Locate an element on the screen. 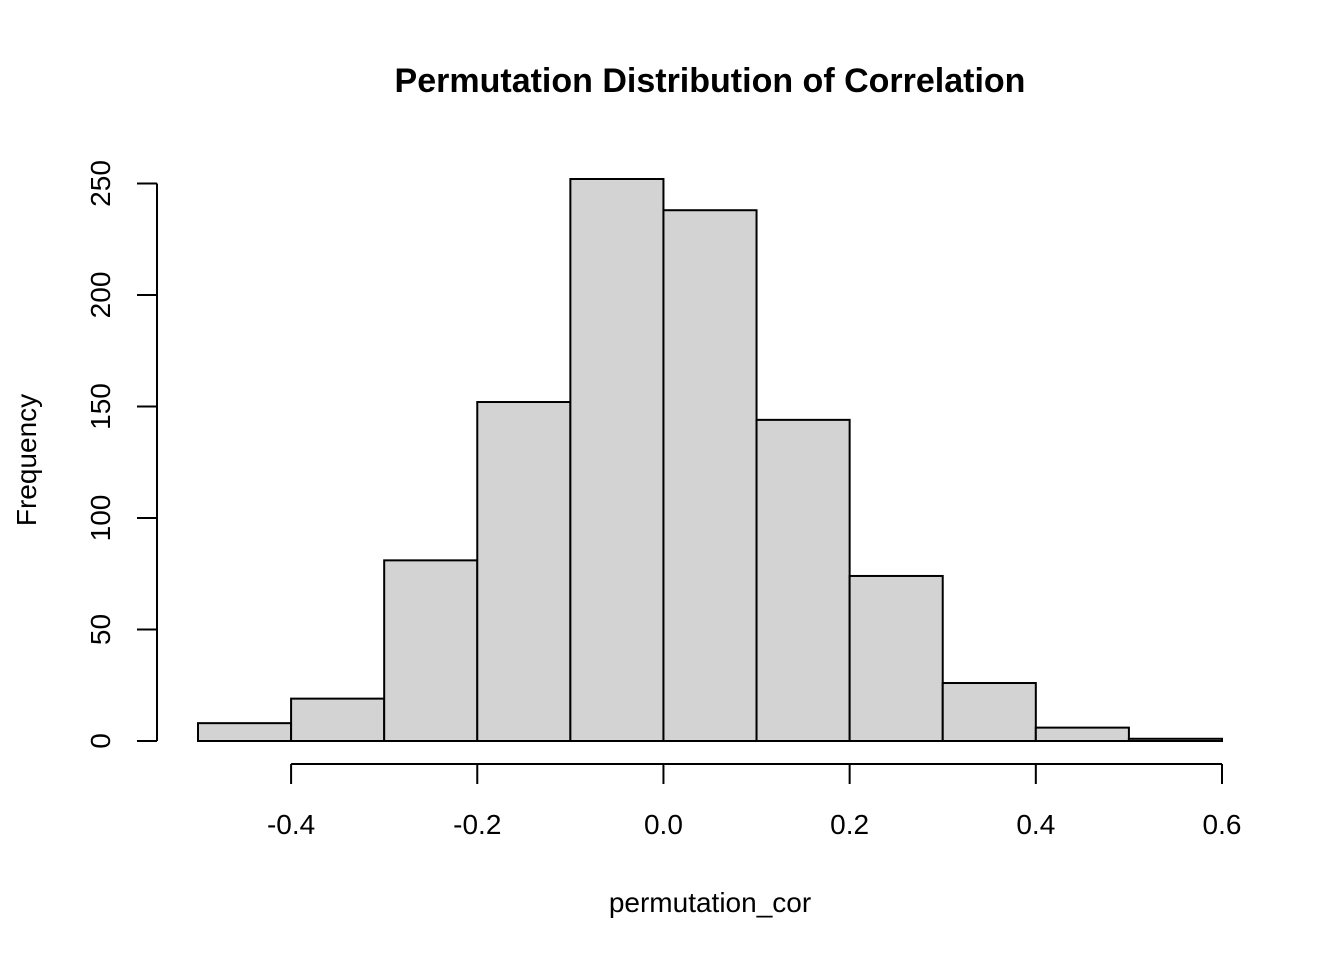 This screenshot has width=1344, height=960. x-tick-label: 0.2 is located at coordinates (849, 824).